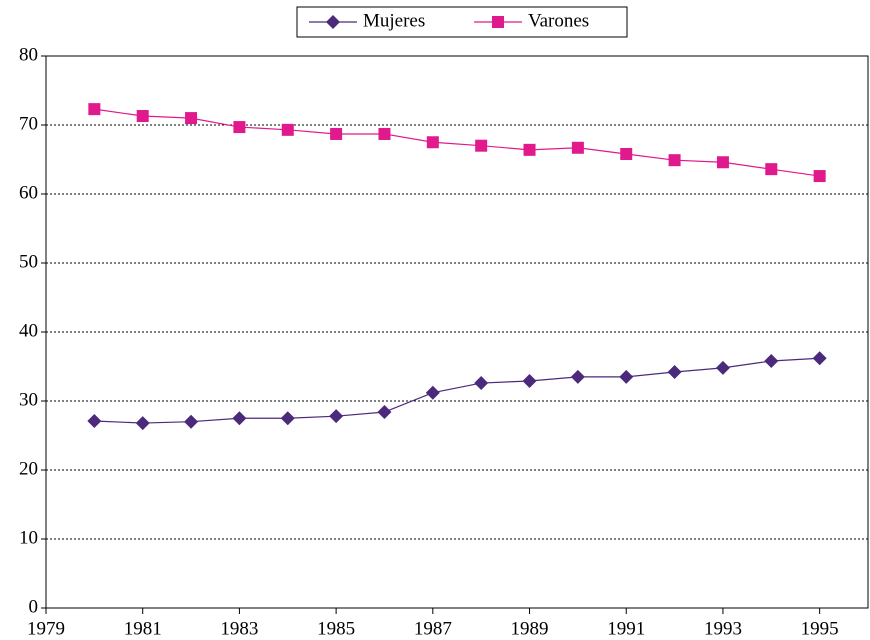 This screenshot has width=870, height=640. Describe the element at coordinates (530, 628) in the screenshot. I see `x-tick-label: 1989` at that location.